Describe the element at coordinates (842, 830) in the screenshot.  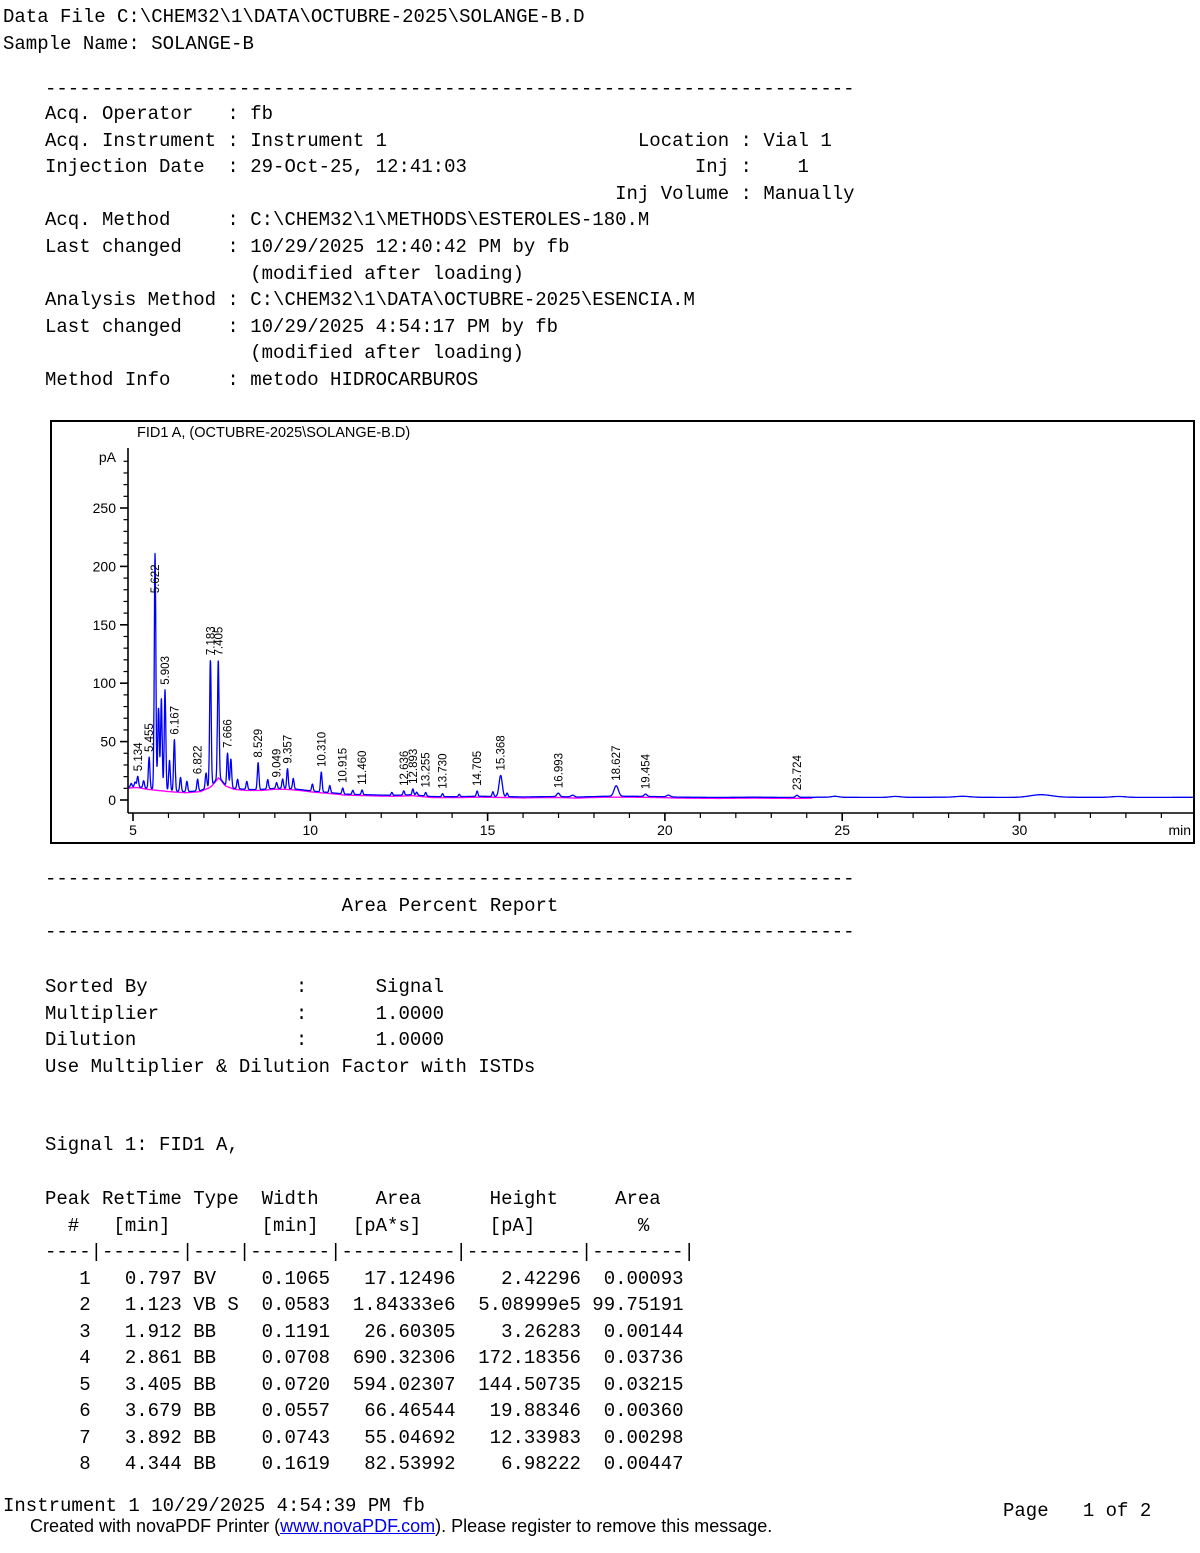
I see `x-tick-label: 25` at that location.